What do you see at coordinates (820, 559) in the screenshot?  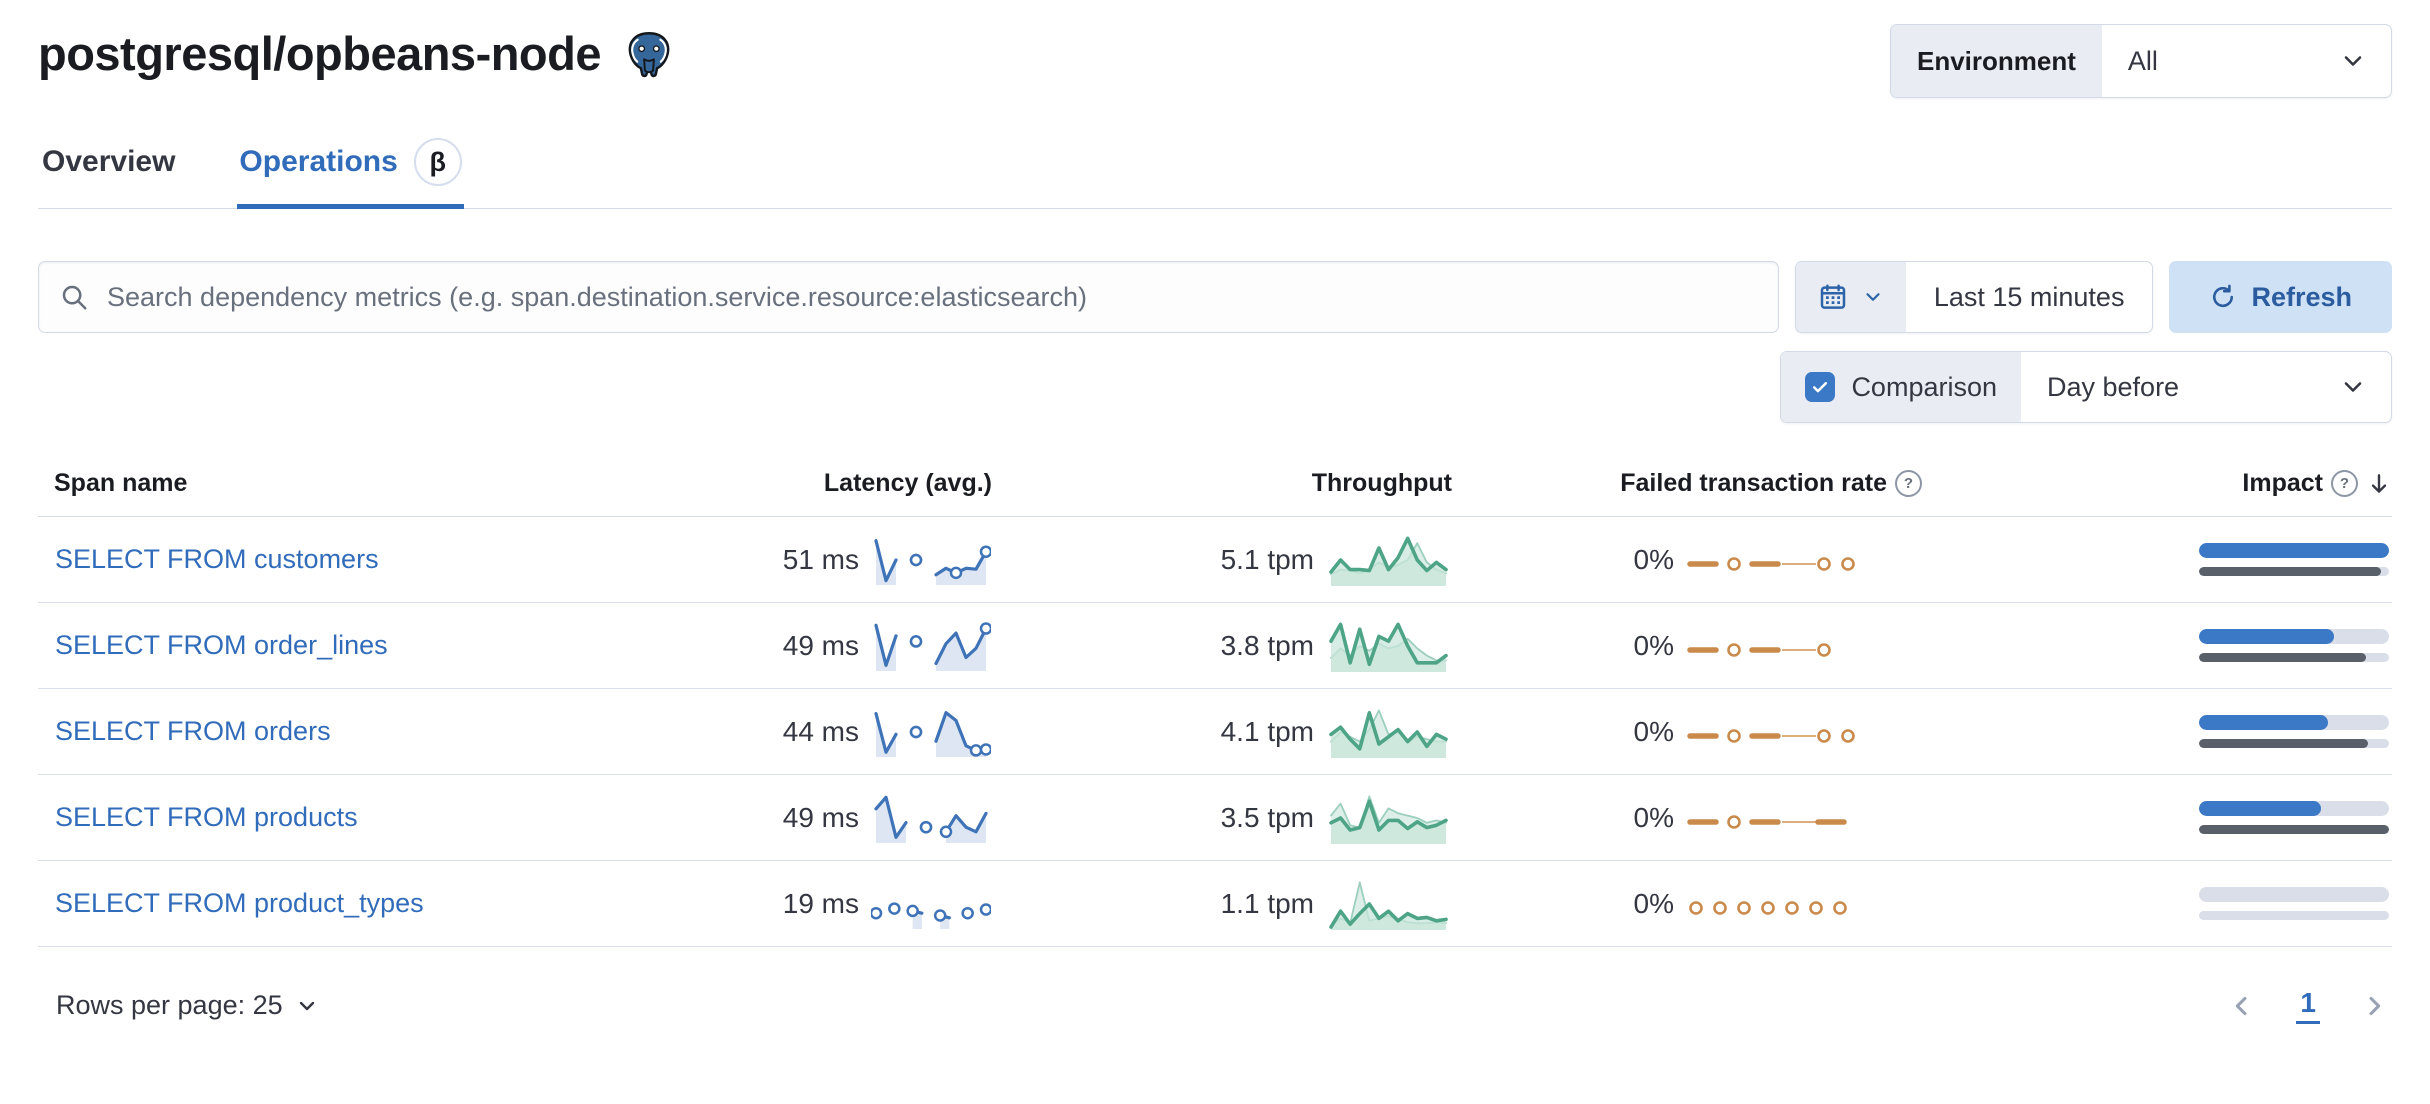 I see `latency-value: 51 ms` at bounding box center [820, 559].